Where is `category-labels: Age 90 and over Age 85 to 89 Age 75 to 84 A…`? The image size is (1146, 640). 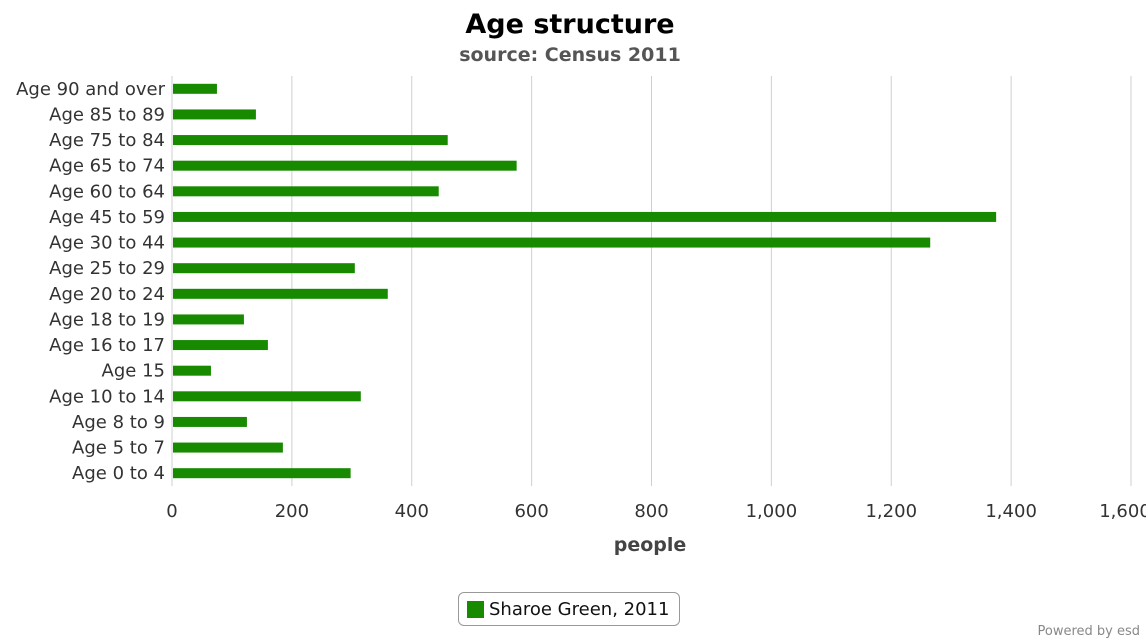
category-labels: Age 90 and over Age 85 to 89 Age 75 to 84 A… is located at coordinates (90, 281).